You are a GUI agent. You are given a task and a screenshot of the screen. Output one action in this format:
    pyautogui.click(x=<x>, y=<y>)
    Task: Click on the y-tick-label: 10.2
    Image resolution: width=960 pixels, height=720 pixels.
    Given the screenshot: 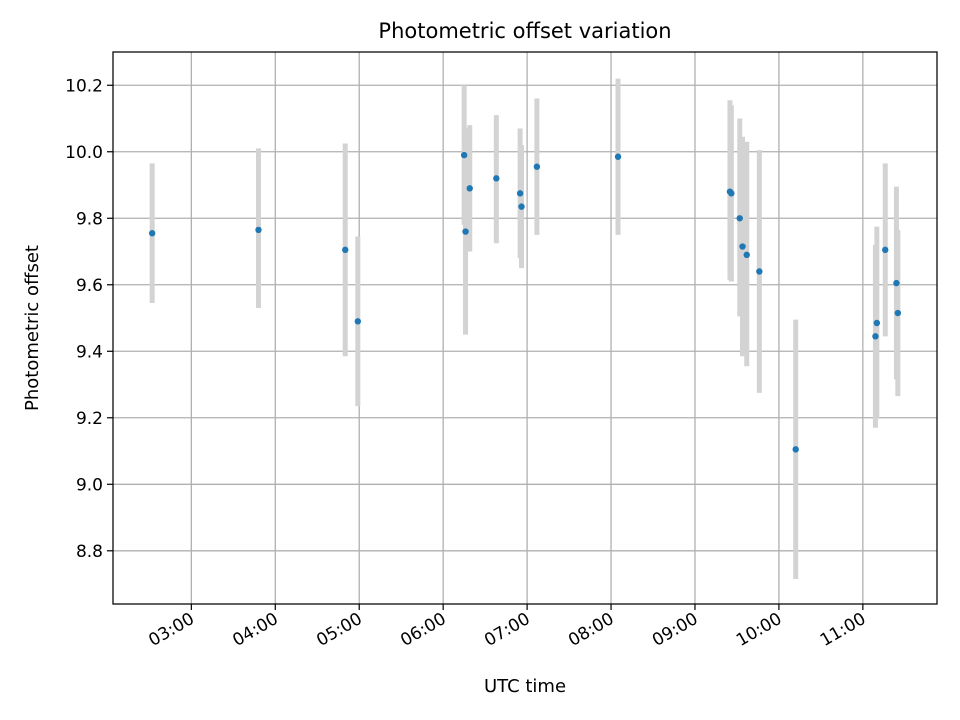 What is the action you would take?
    pyautogui.click(x=84, y=86)
    